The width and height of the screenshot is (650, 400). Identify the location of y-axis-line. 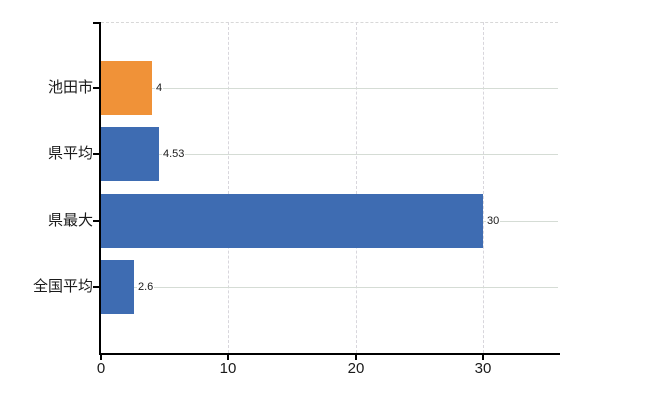
(100, 188).